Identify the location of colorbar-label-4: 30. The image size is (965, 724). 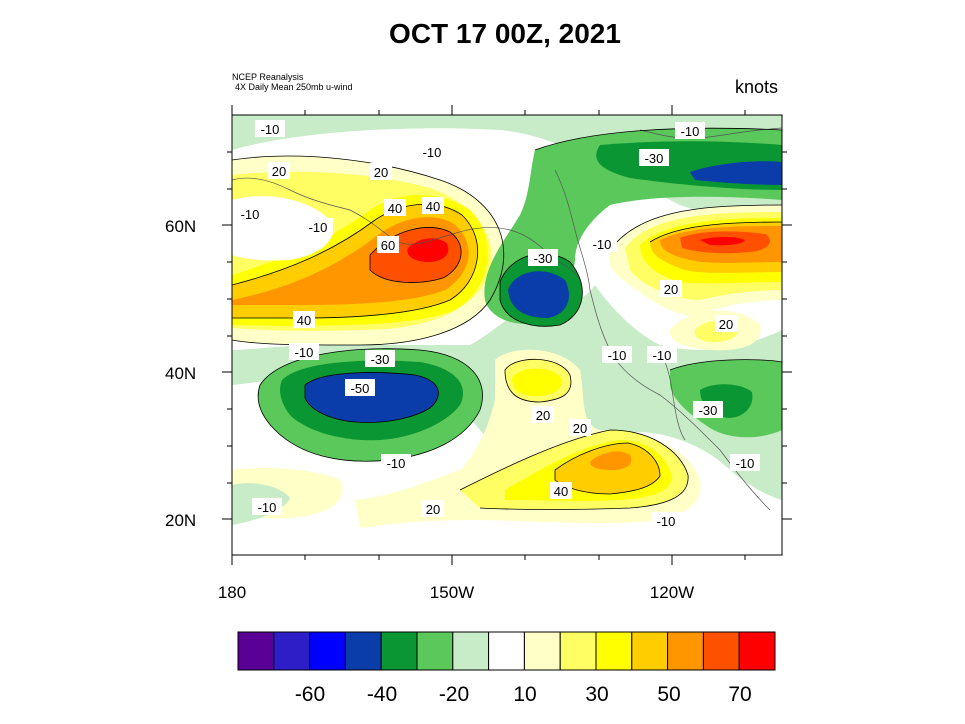
(596, 694).